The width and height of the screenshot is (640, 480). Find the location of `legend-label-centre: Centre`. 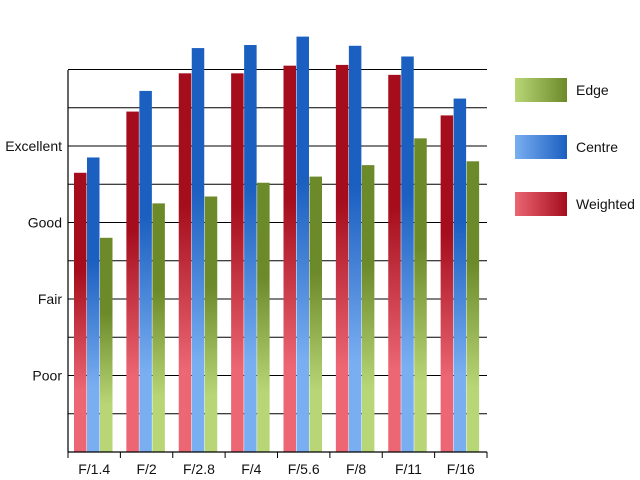

legend-label-centre: Centre is located at coordinates (597, 147).